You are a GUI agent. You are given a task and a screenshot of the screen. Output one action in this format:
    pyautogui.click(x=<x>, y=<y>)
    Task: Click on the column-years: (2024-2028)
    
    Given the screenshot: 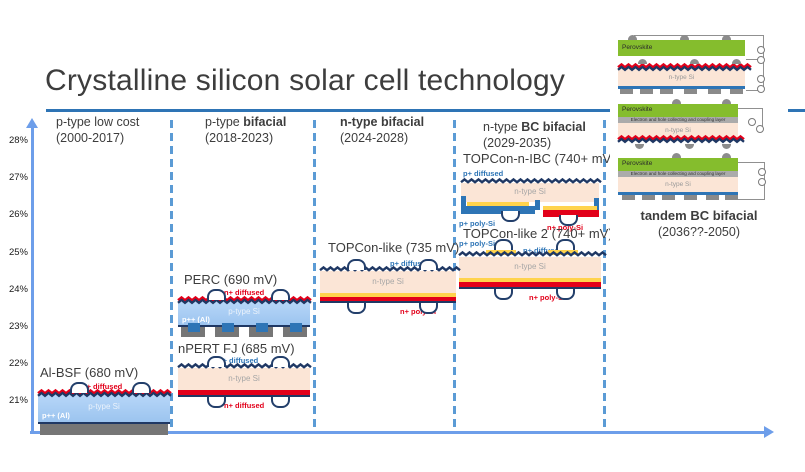 What is the action you would take?
    pyautogui.click(x=374, y=138)
    